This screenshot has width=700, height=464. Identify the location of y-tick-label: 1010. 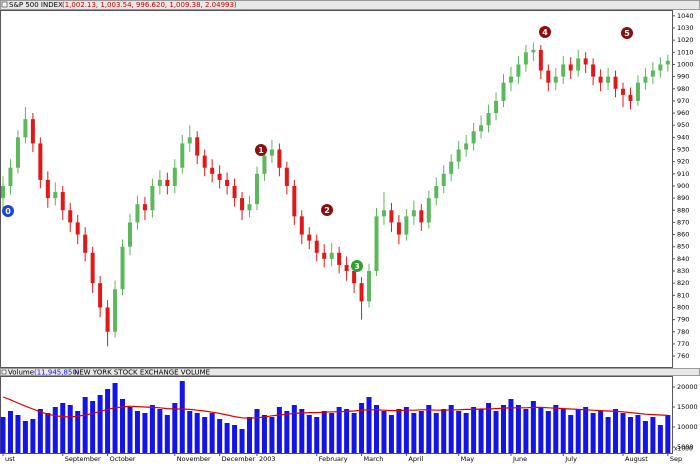
(685, 52).